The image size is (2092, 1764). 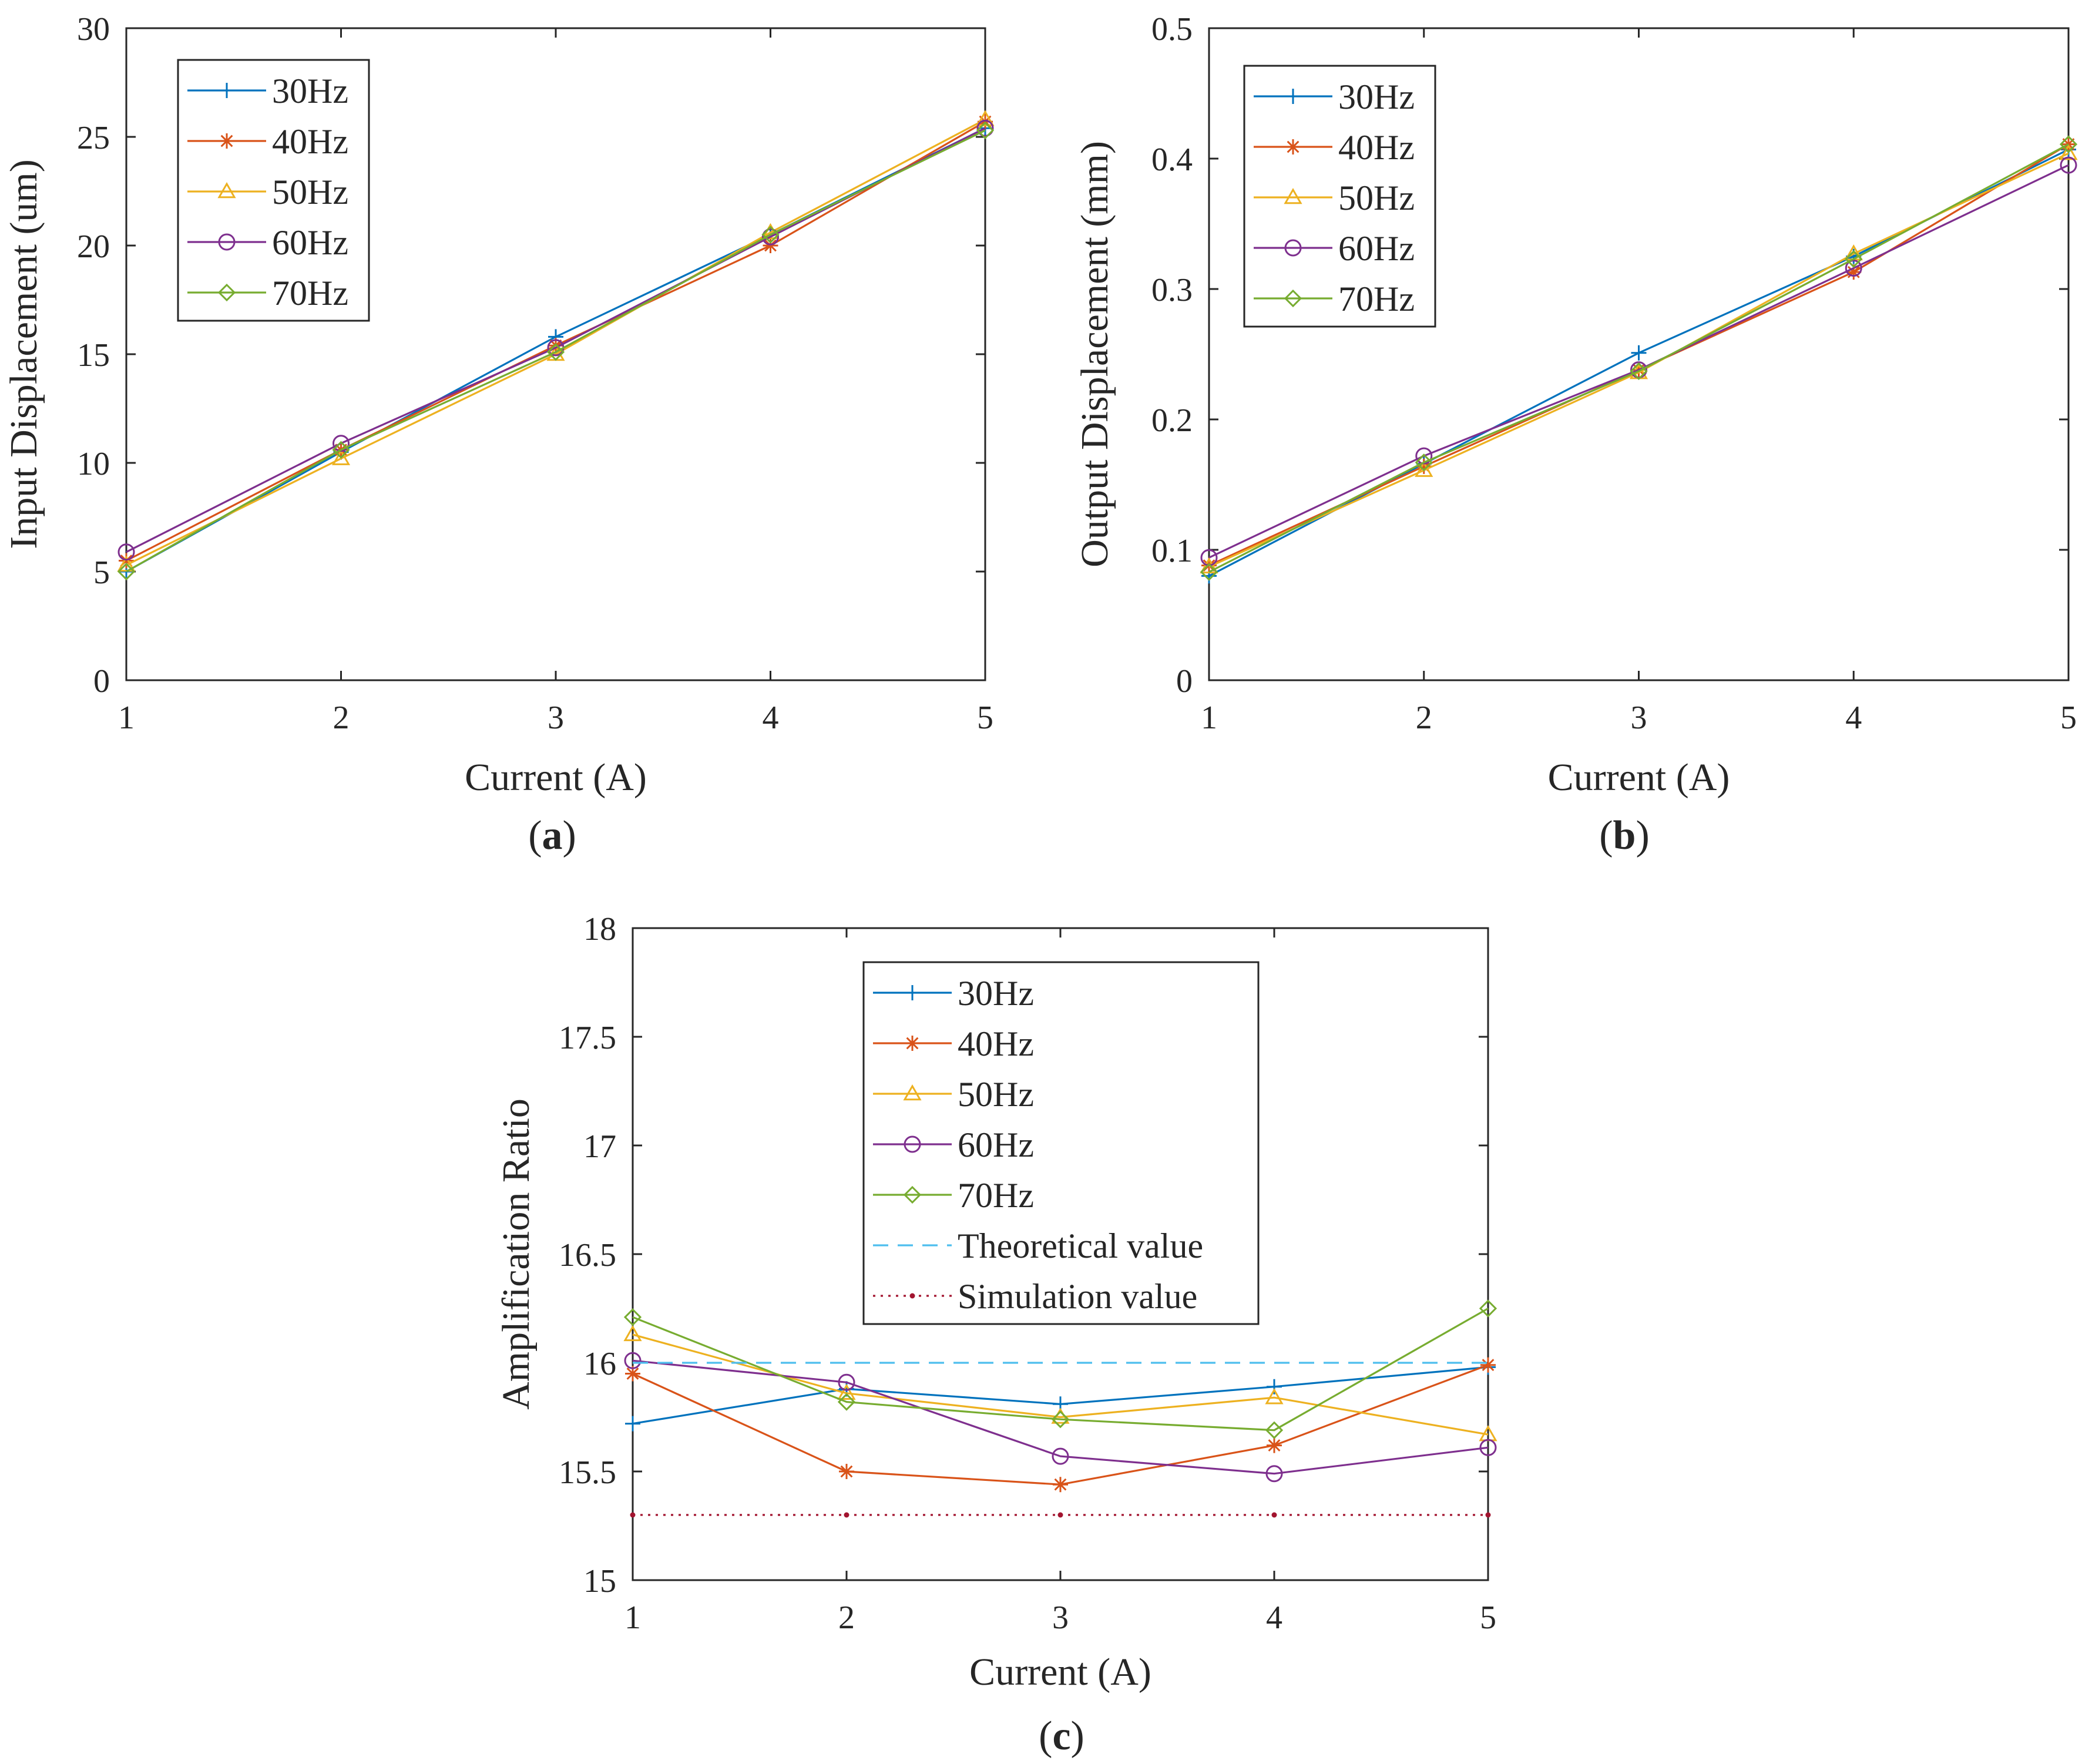 What do you see at coordinates (1853, 718) in the screenshot?
I see `x-tick-label: 4` at bounding box center [1853, 718].